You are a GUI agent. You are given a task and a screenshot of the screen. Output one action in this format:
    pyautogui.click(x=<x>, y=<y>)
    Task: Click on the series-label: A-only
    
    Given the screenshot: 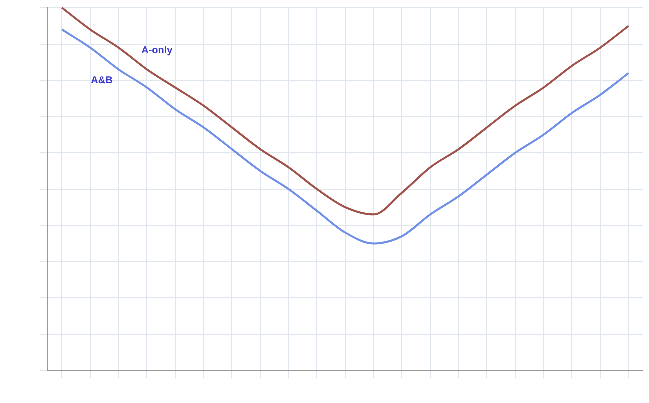 What is the action you would take?
    pyautogui.click(x=158, y=51)
    